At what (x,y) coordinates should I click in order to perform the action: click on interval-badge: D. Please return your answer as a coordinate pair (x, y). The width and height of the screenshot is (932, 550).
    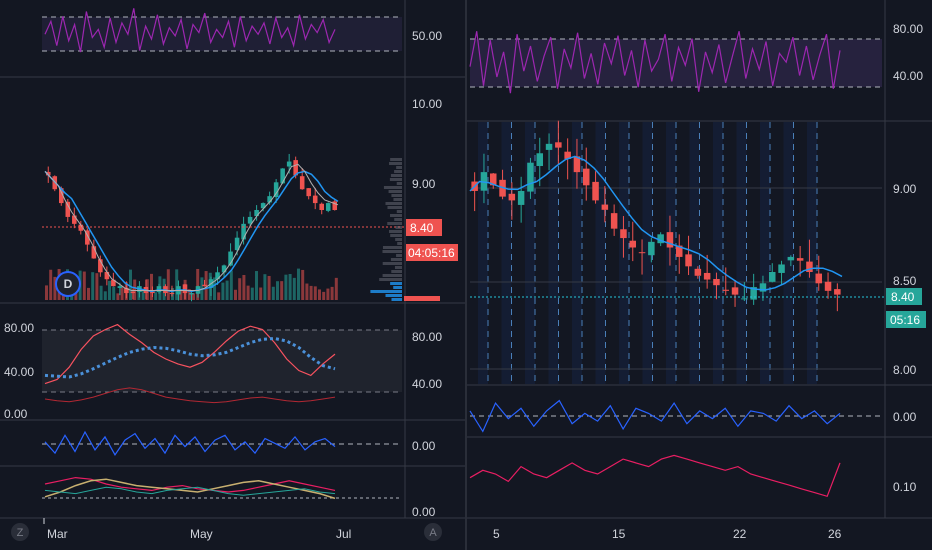
    Looking at the image, I should click on (68, 284).